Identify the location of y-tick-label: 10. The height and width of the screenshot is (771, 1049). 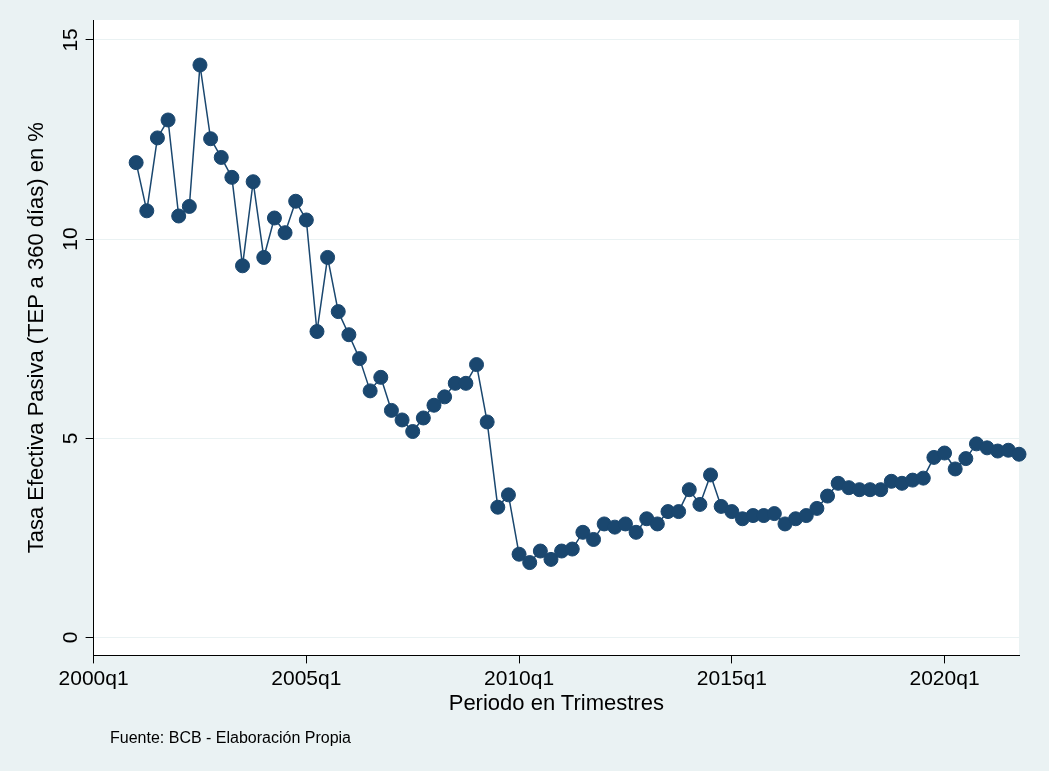
(69, 239).